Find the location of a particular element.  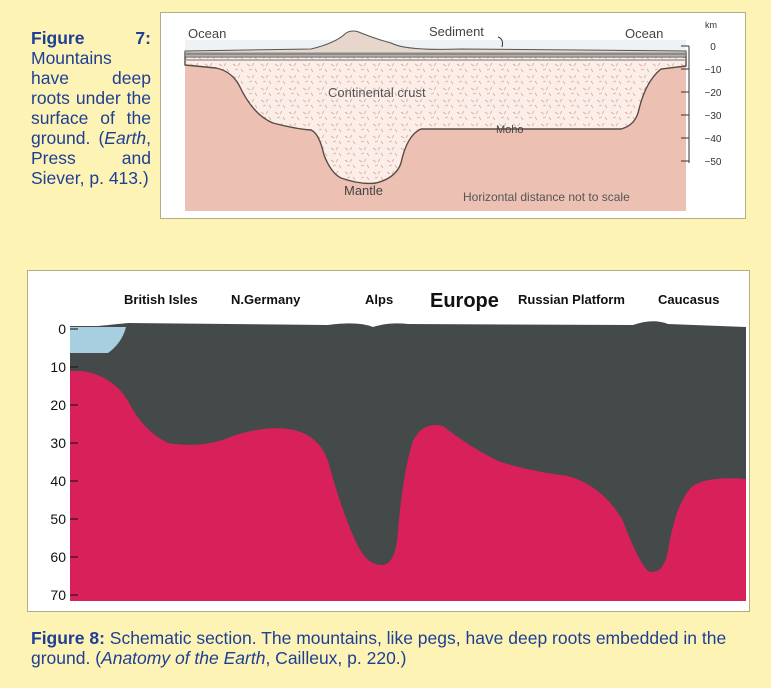

figure7-caption-label: Figure 7: is located at coordinates (91, 38).